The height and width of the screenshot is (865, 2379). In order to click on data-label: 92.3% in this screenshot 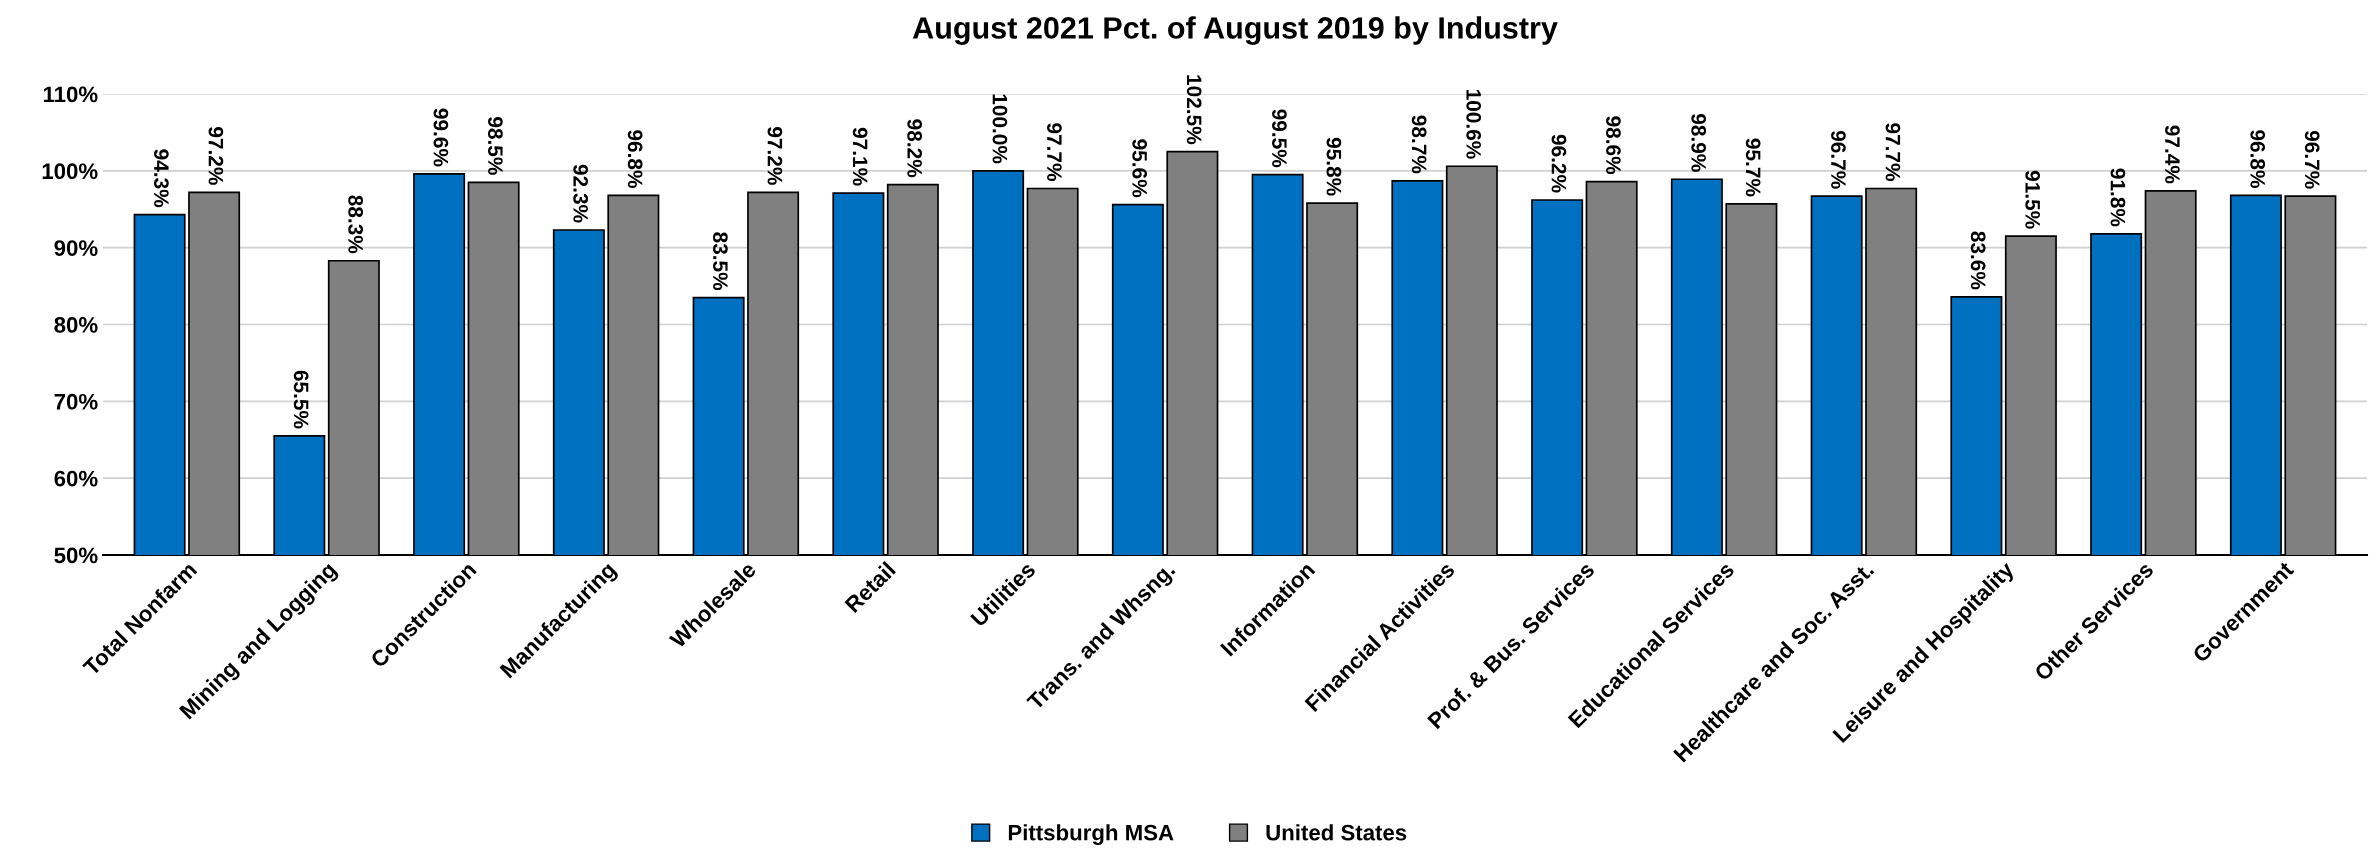, I will do `click(581, 193)`.